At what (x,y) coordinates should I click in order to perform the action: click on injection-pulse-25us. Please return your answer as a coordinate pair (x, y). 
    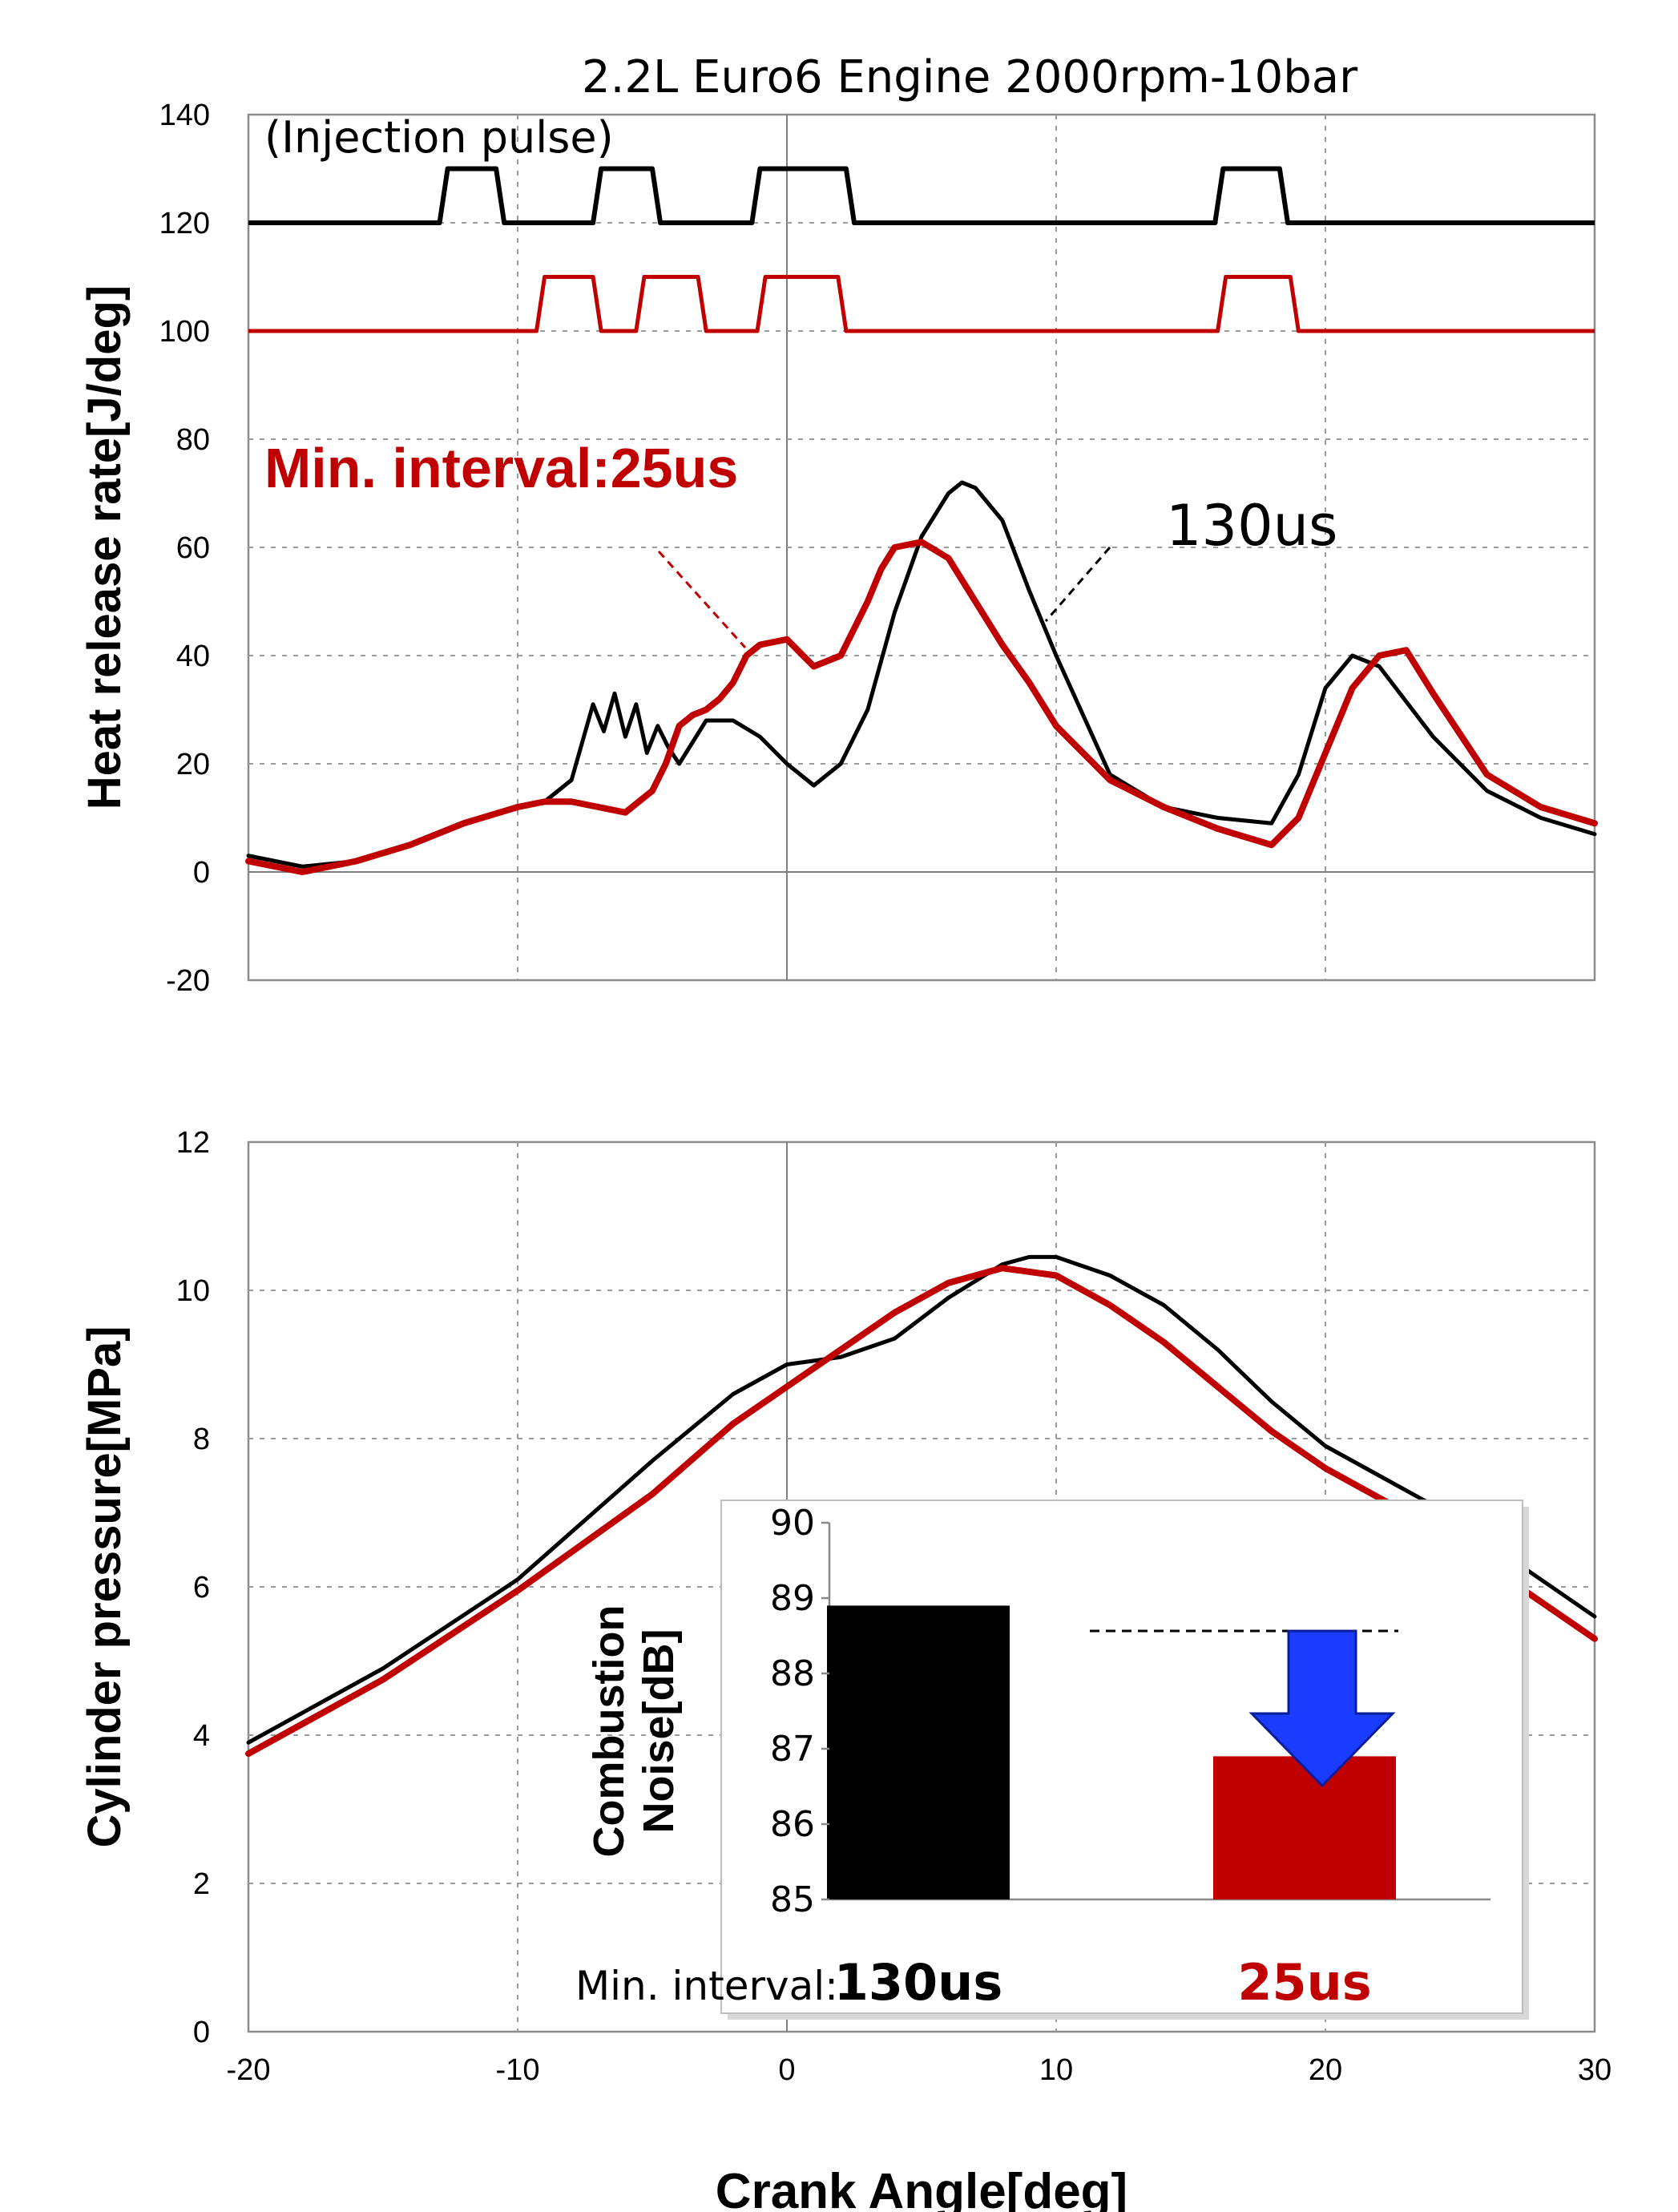
    Looking at the image, I should click on (922, 304).